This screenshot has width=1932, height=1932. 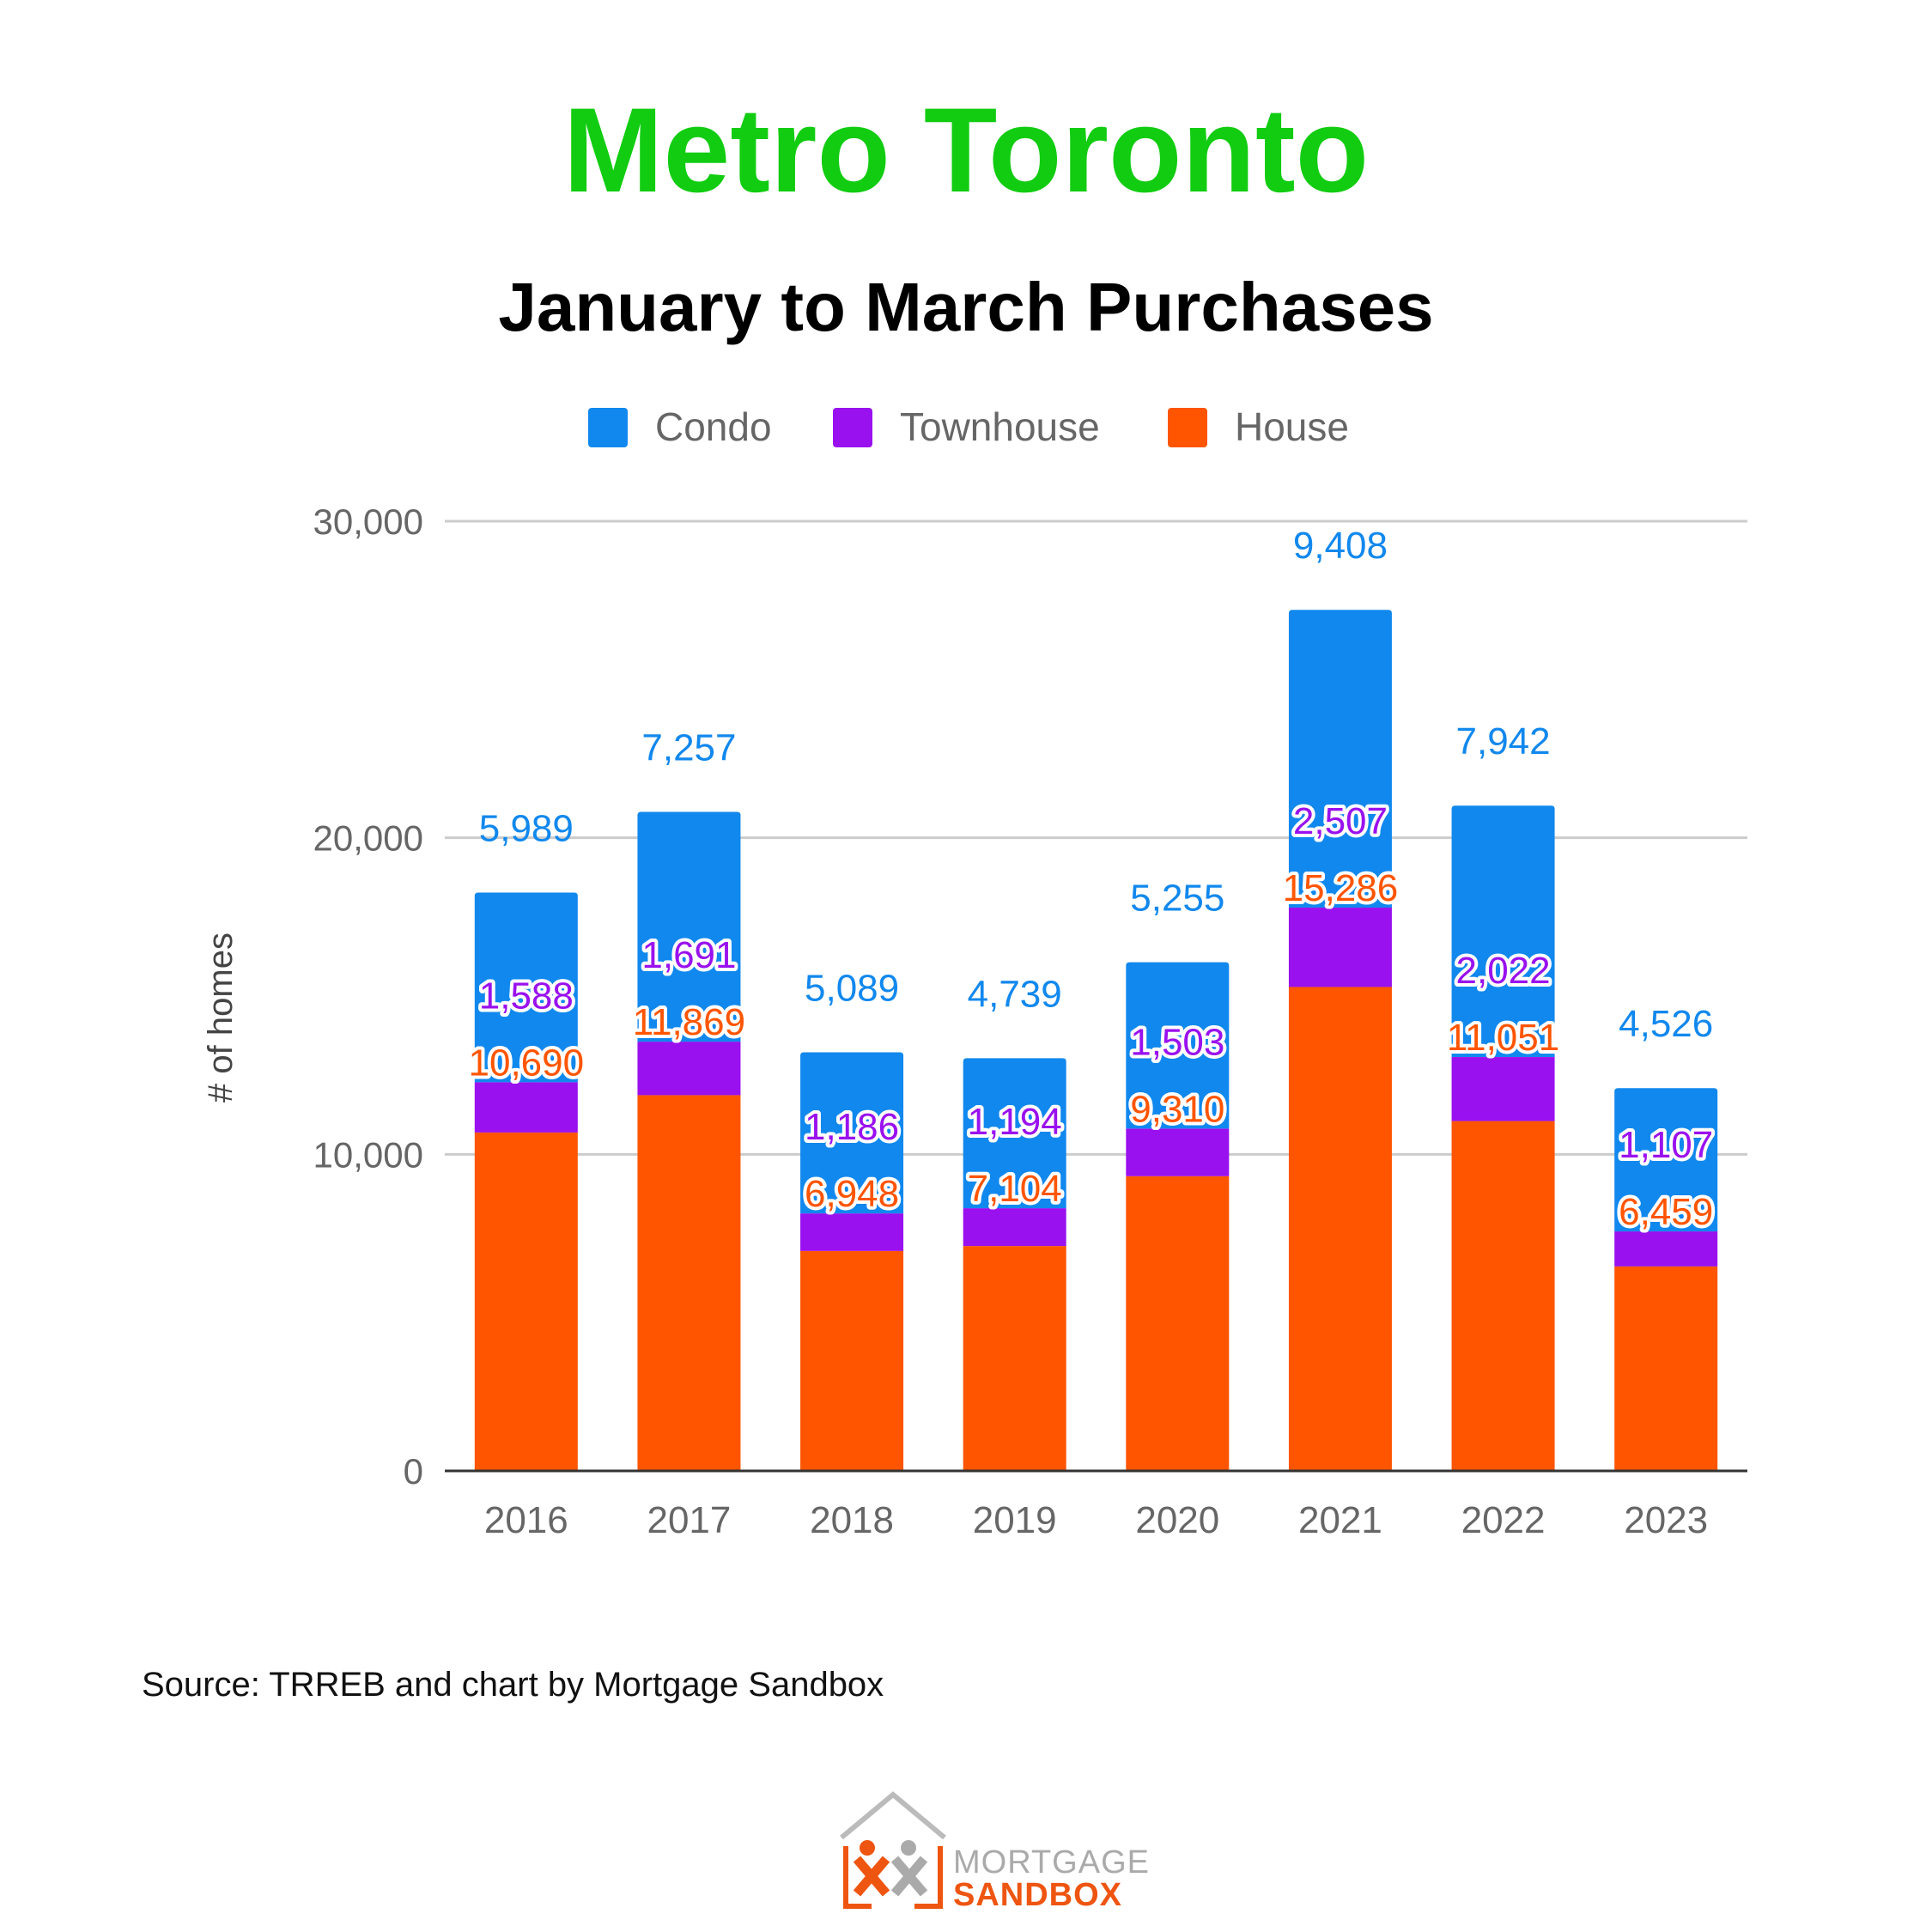 I want to click on data-label-house-2022: 11,051, so click(x=1503, y=1038).